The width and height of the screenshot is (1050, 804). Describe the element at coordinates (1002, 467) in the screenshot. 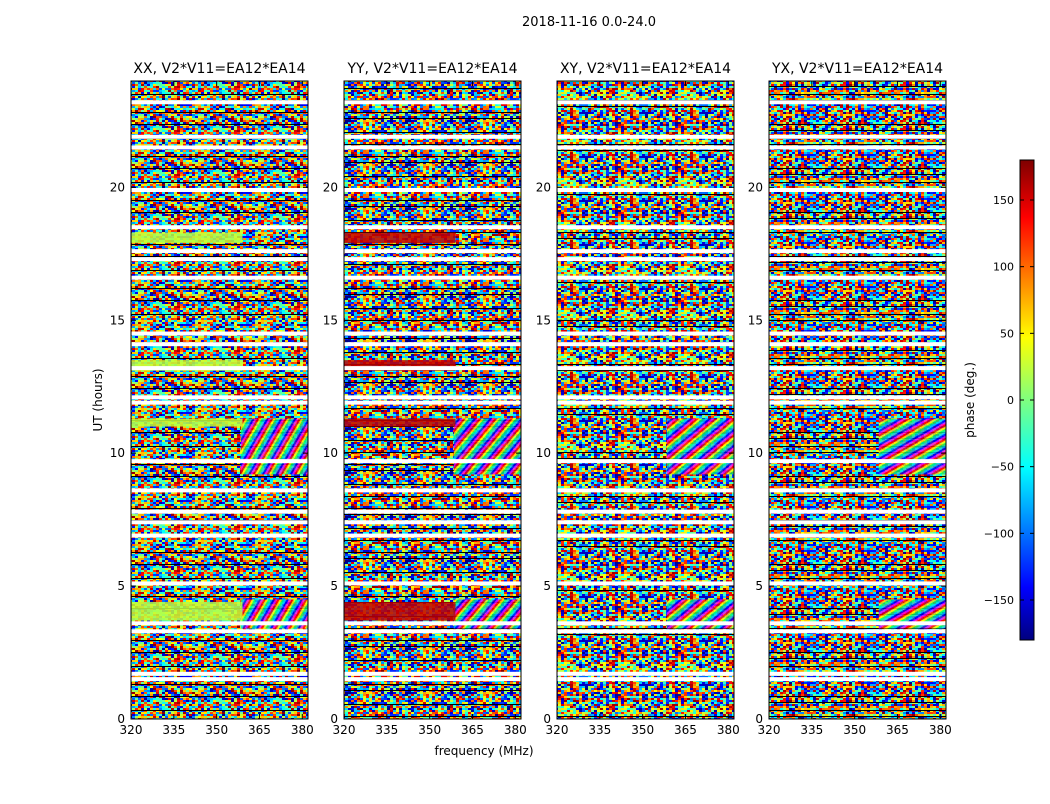

I see `colorbar-tick-label: −50` at that location.